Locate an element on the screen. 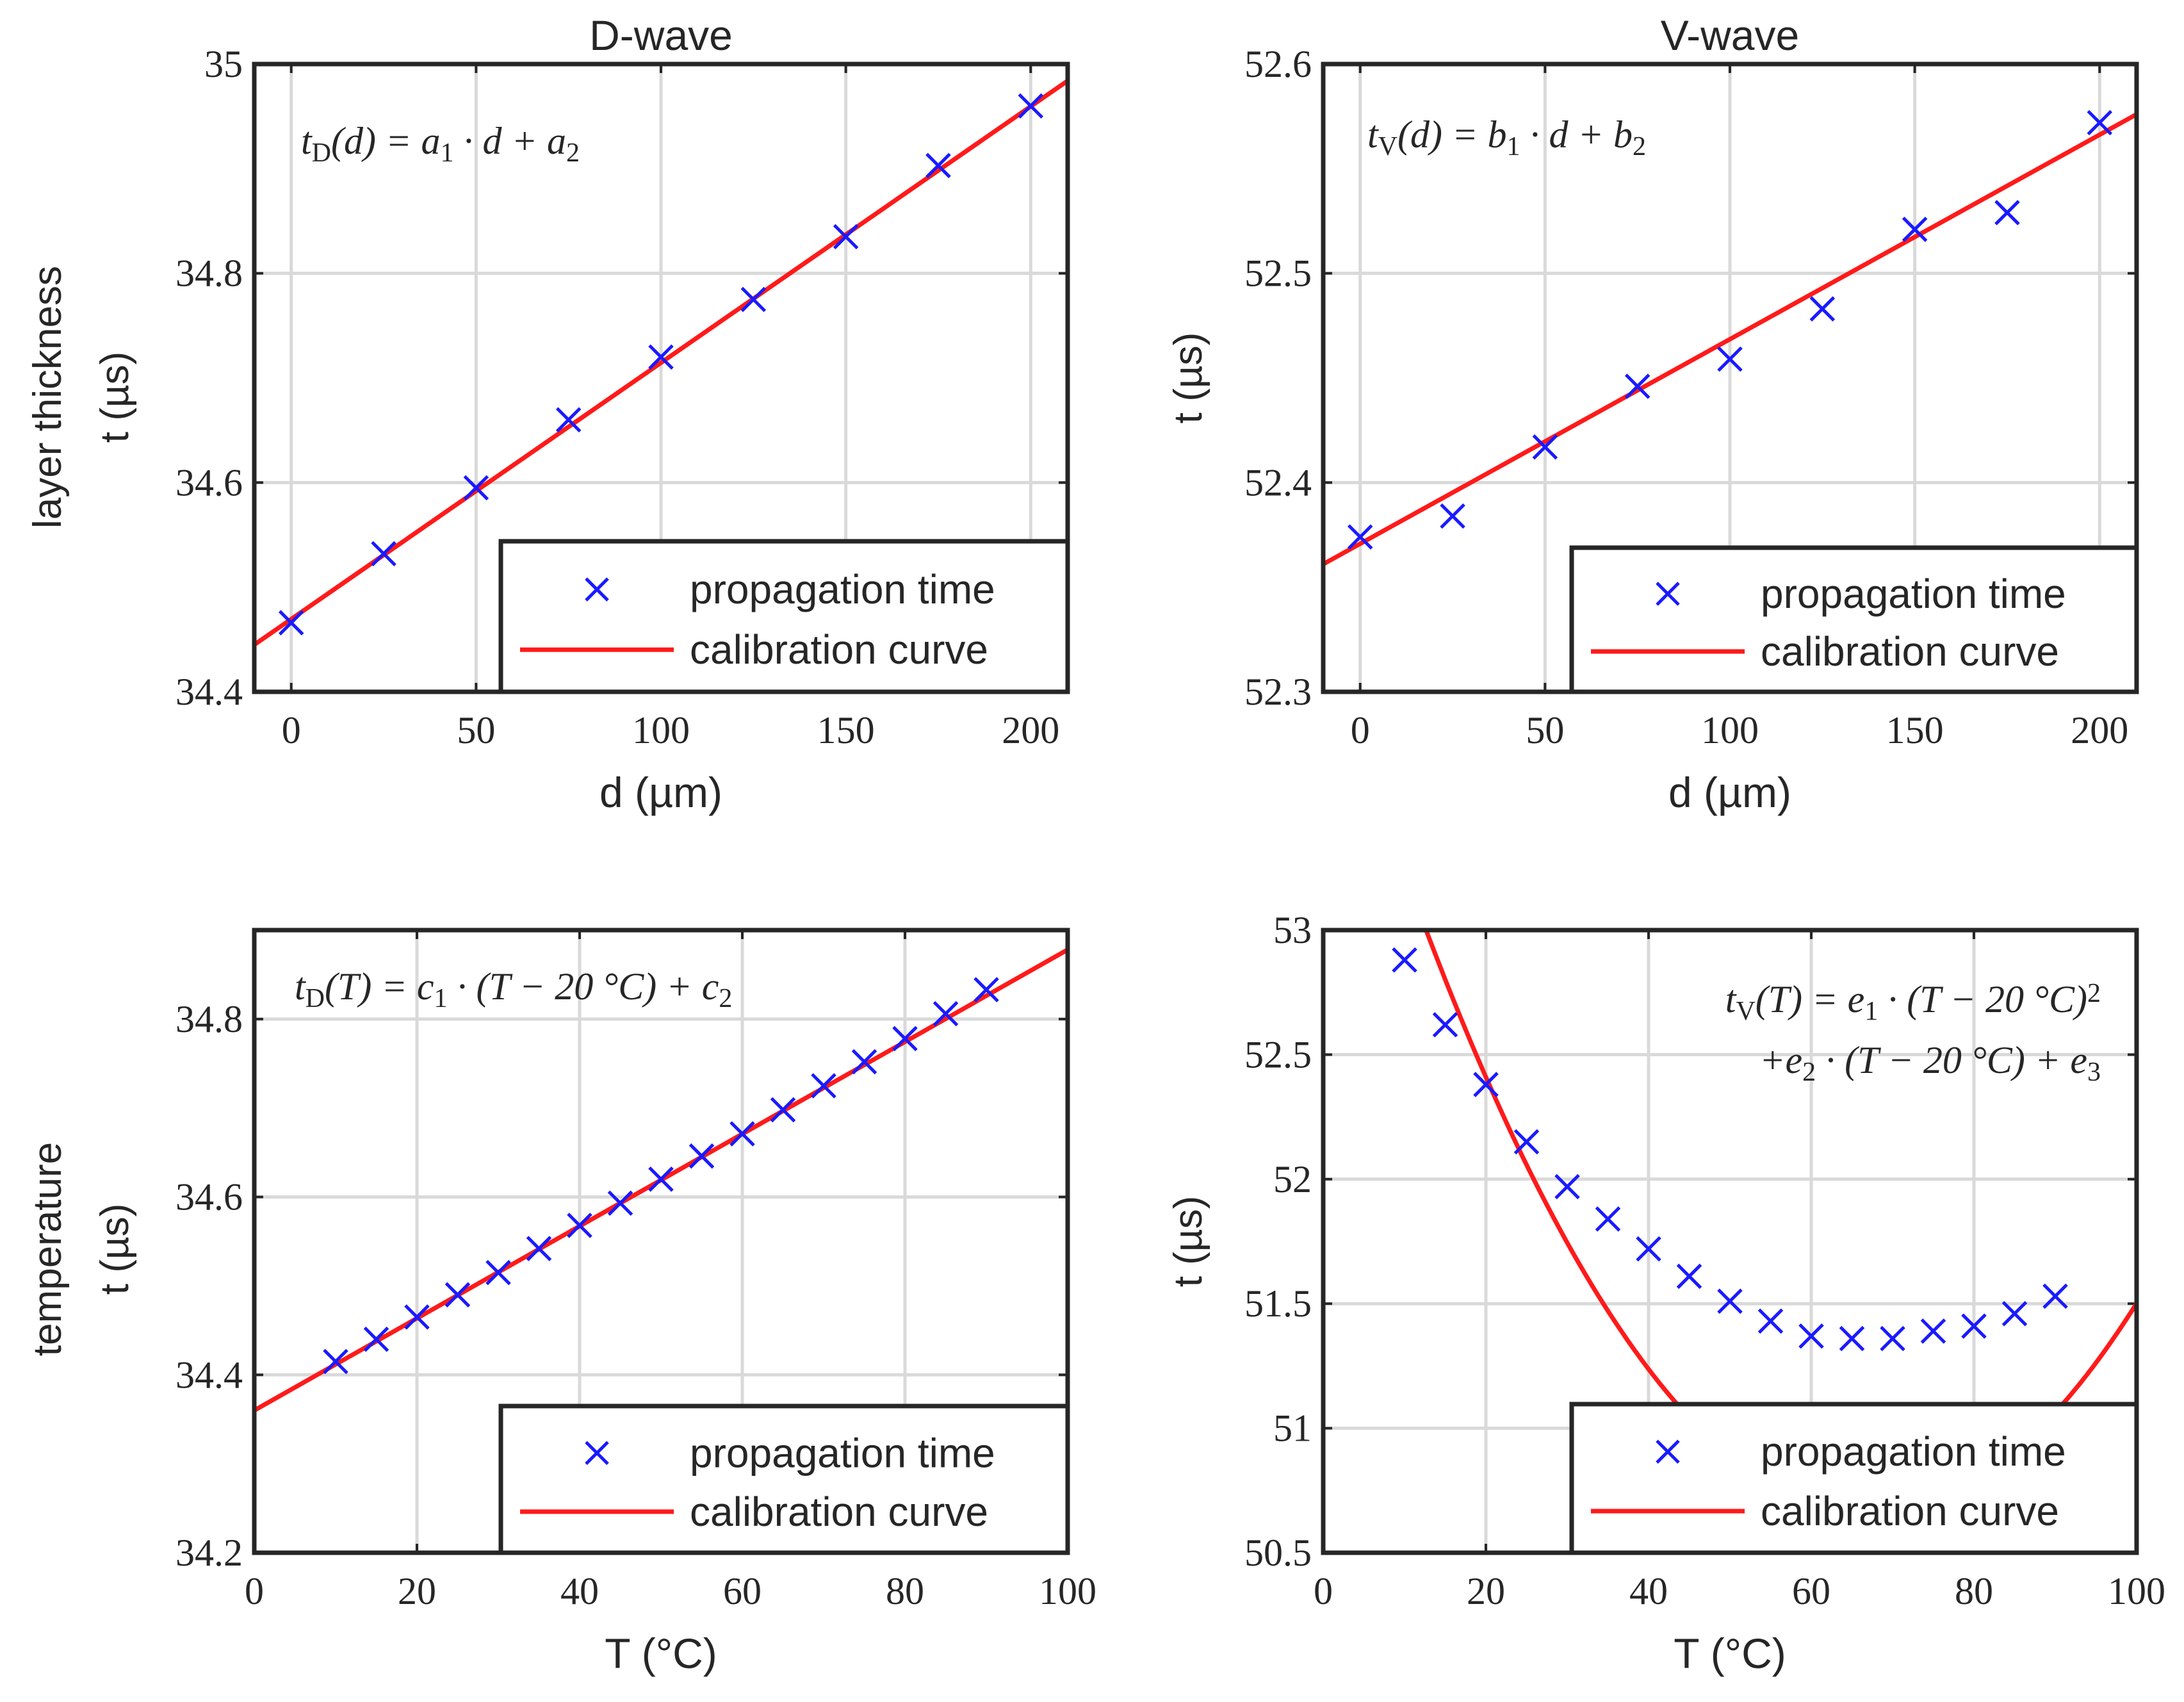 This screenshot has height=1702, width=2184. x-axis-label: T (°C) is located at coordinates (661, 1654).